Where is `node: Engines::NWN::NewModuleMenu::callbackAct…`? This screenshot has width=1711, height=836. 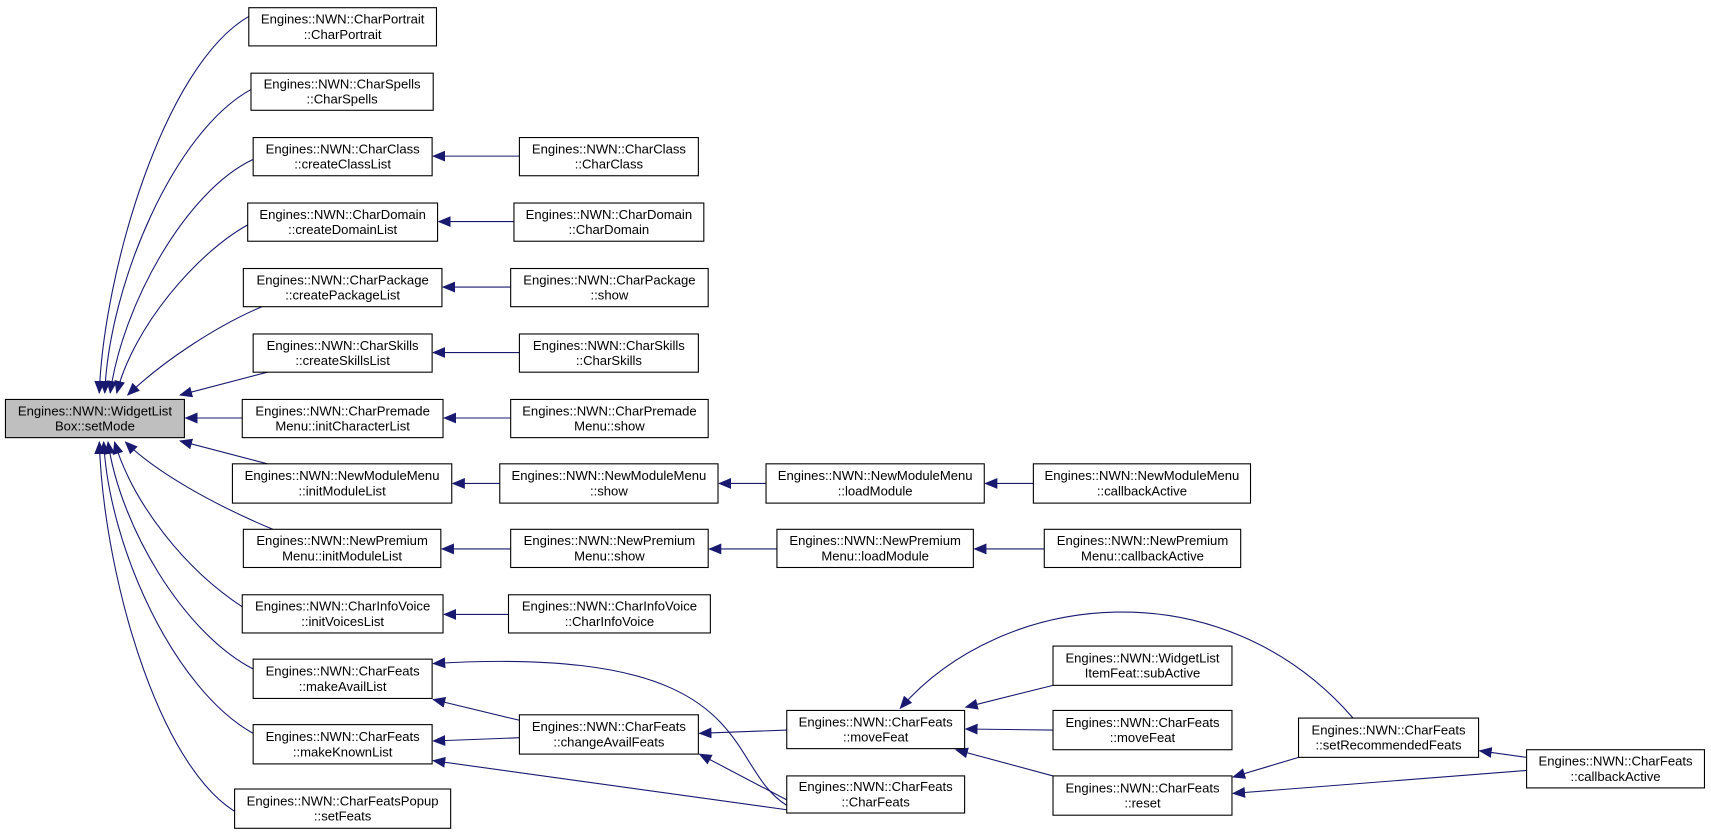
node: Engines::NWN::NewModuleMenu::callbackAct… is located at coordinates (1142, 483).